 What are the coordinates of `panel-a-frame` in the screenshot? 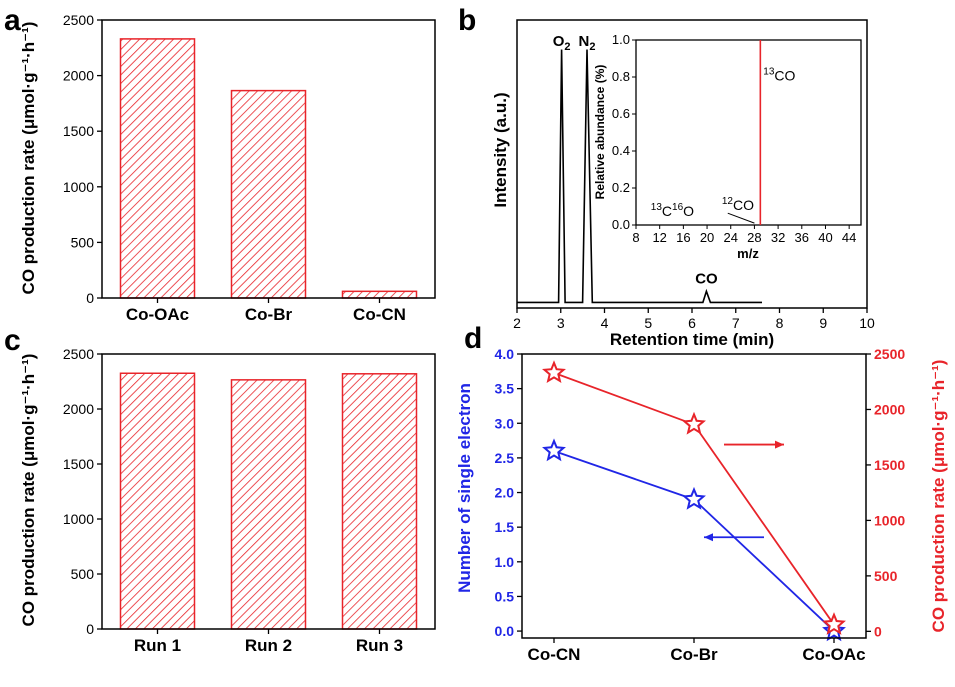 It's located at (268, 159).